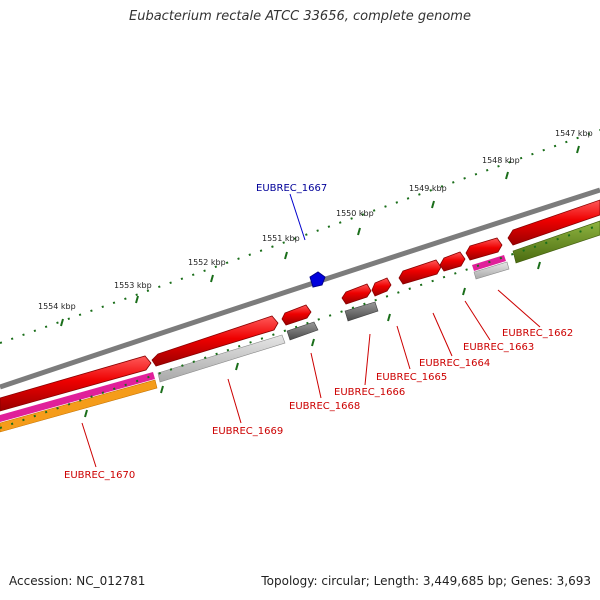  I want to click on gene-label-EUBREC_1666: EUBREC_1666, so click(369, 392).